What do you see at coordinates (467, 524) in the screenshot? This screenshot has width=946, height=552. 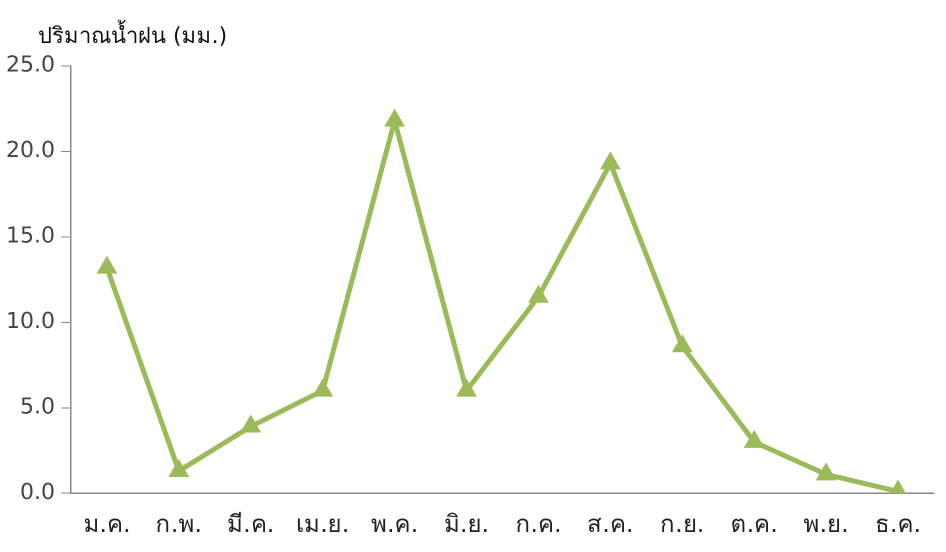 I see `x-tick-label: มิ.ย.` at bounding box center [467, 524].